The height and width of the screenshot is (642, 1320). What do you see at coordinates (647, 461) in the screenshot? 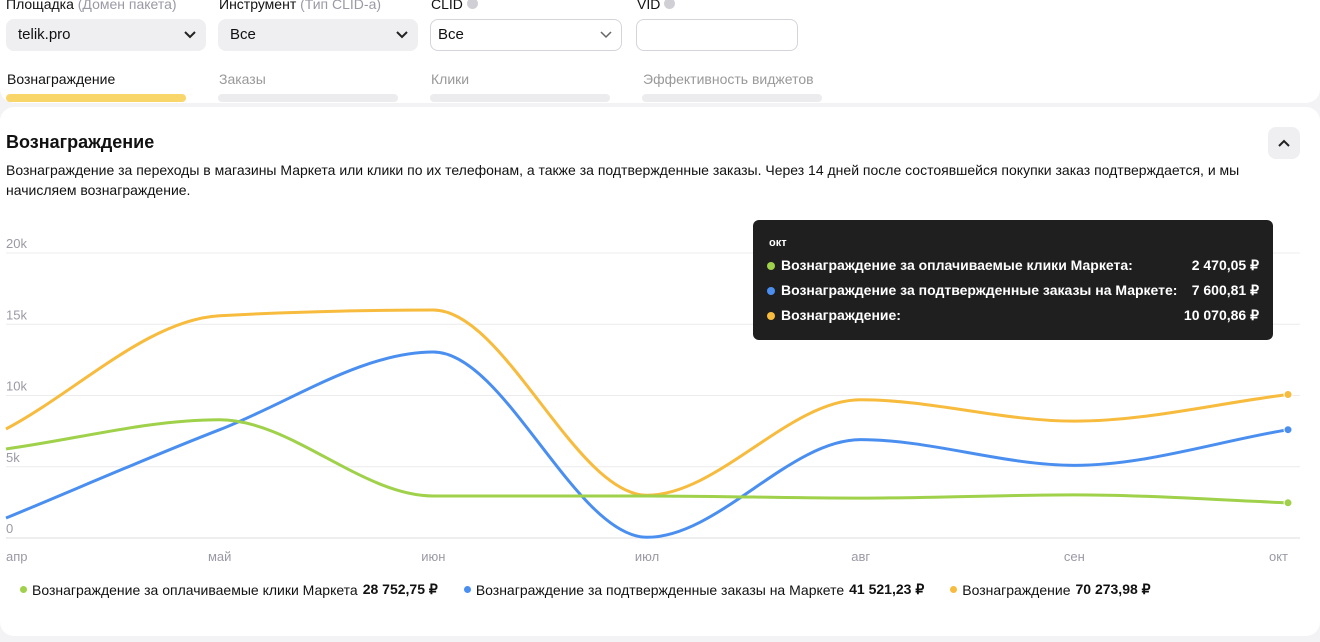
I see `series-line` at bounding box center [647, 461].